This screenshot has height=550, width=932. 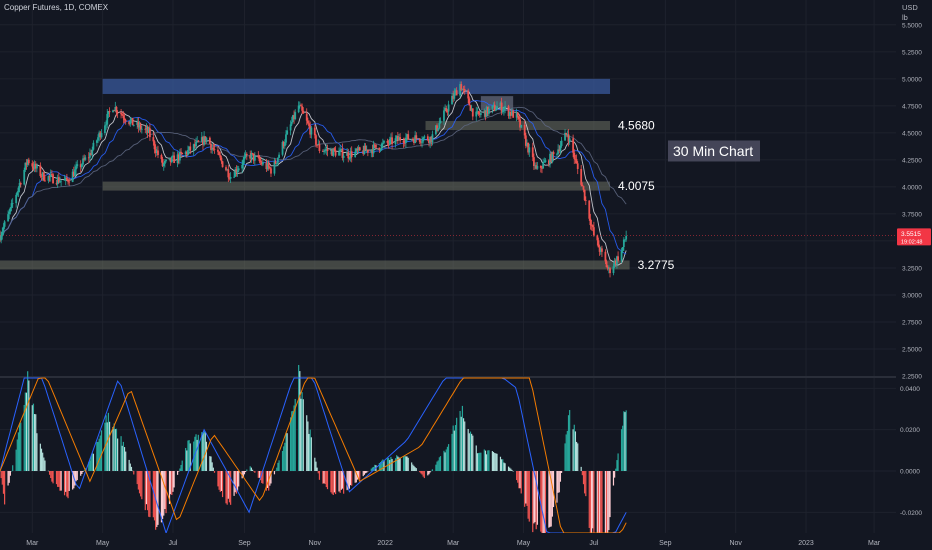 What do you see at coordinates (912, 52) in the screenshot?
I see `price-tick-label: 5.2500` at bounding box center [912, 52].